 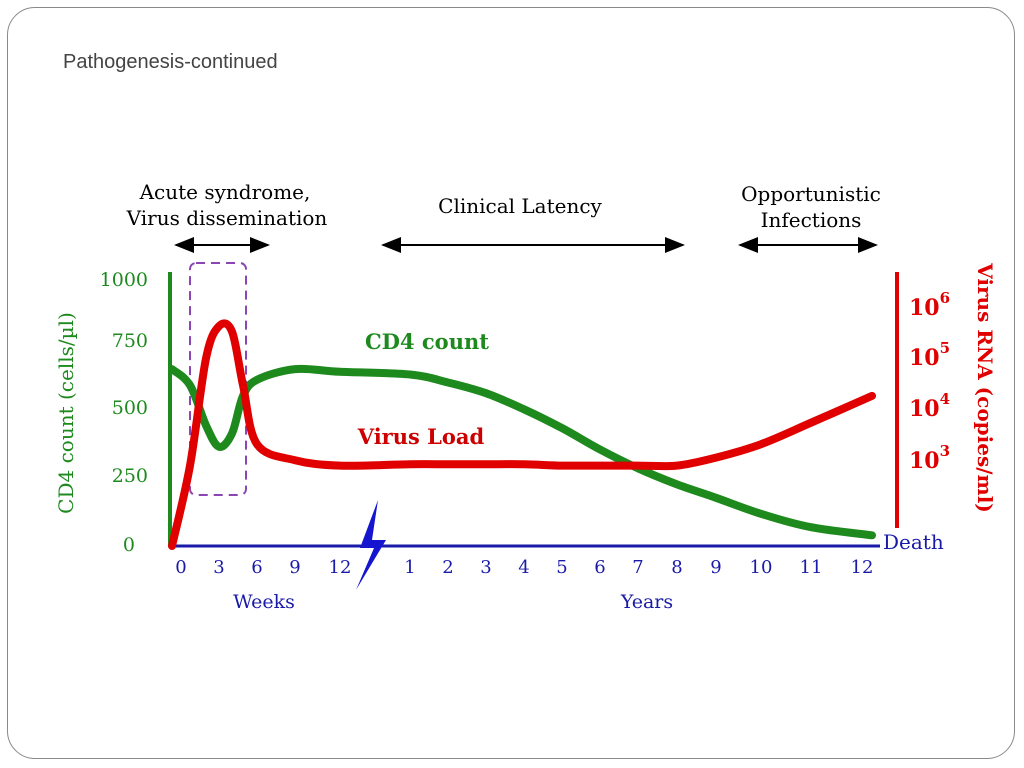 What do you see at coordinates (929, 305) in the screenshot?
I see `y-right-tick-1e6: 10⁶` at bounding box center [929, 305].